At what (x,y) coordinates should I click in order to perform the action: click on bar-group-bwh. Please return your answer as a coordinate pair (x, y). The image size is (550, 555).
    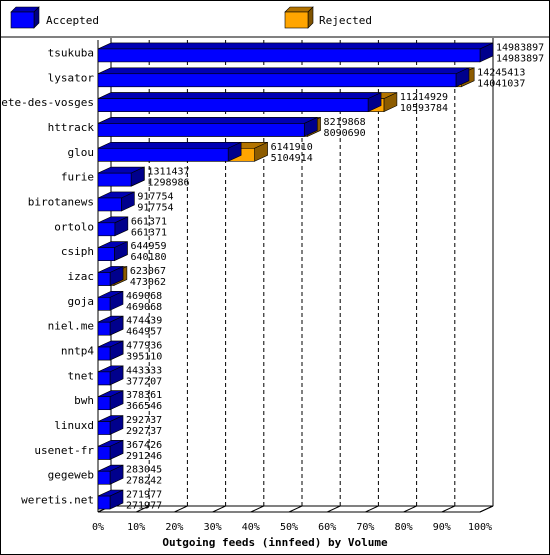
    Looking at the image, I should click on (110, 400).